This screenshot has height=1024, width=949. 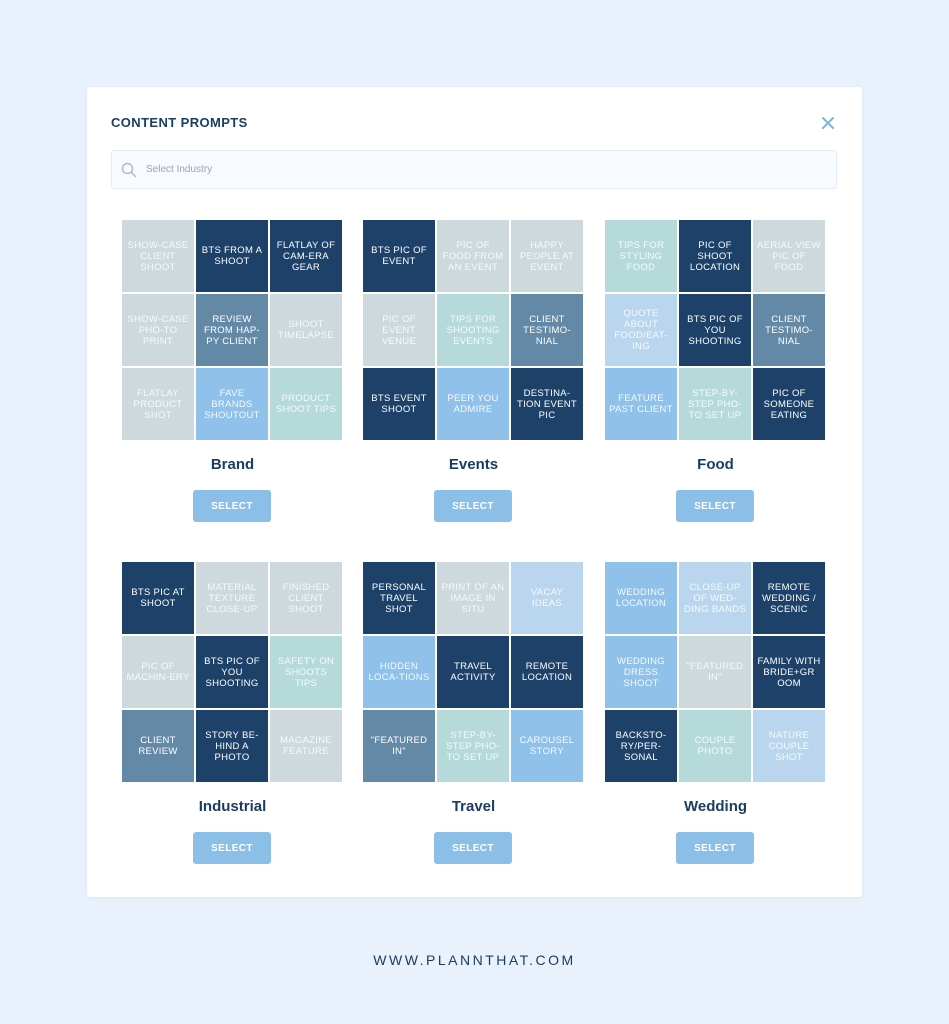 I want to click on prompt-tile: PIC OF SOMEONE EATING, so click(x=789, y=404).